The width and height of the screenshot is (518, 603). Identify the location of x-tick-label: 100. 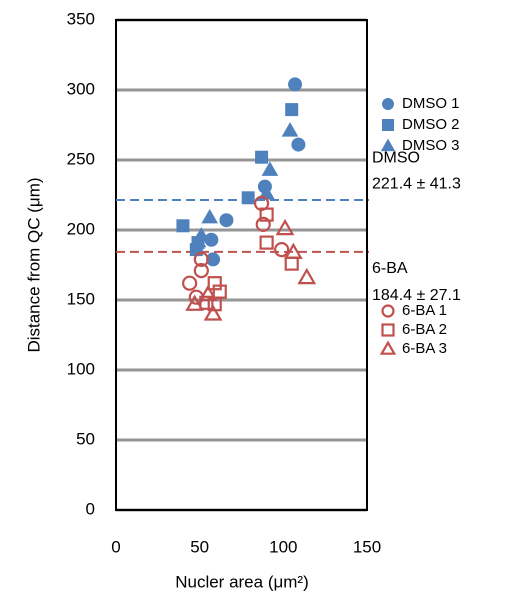
(283, 546).